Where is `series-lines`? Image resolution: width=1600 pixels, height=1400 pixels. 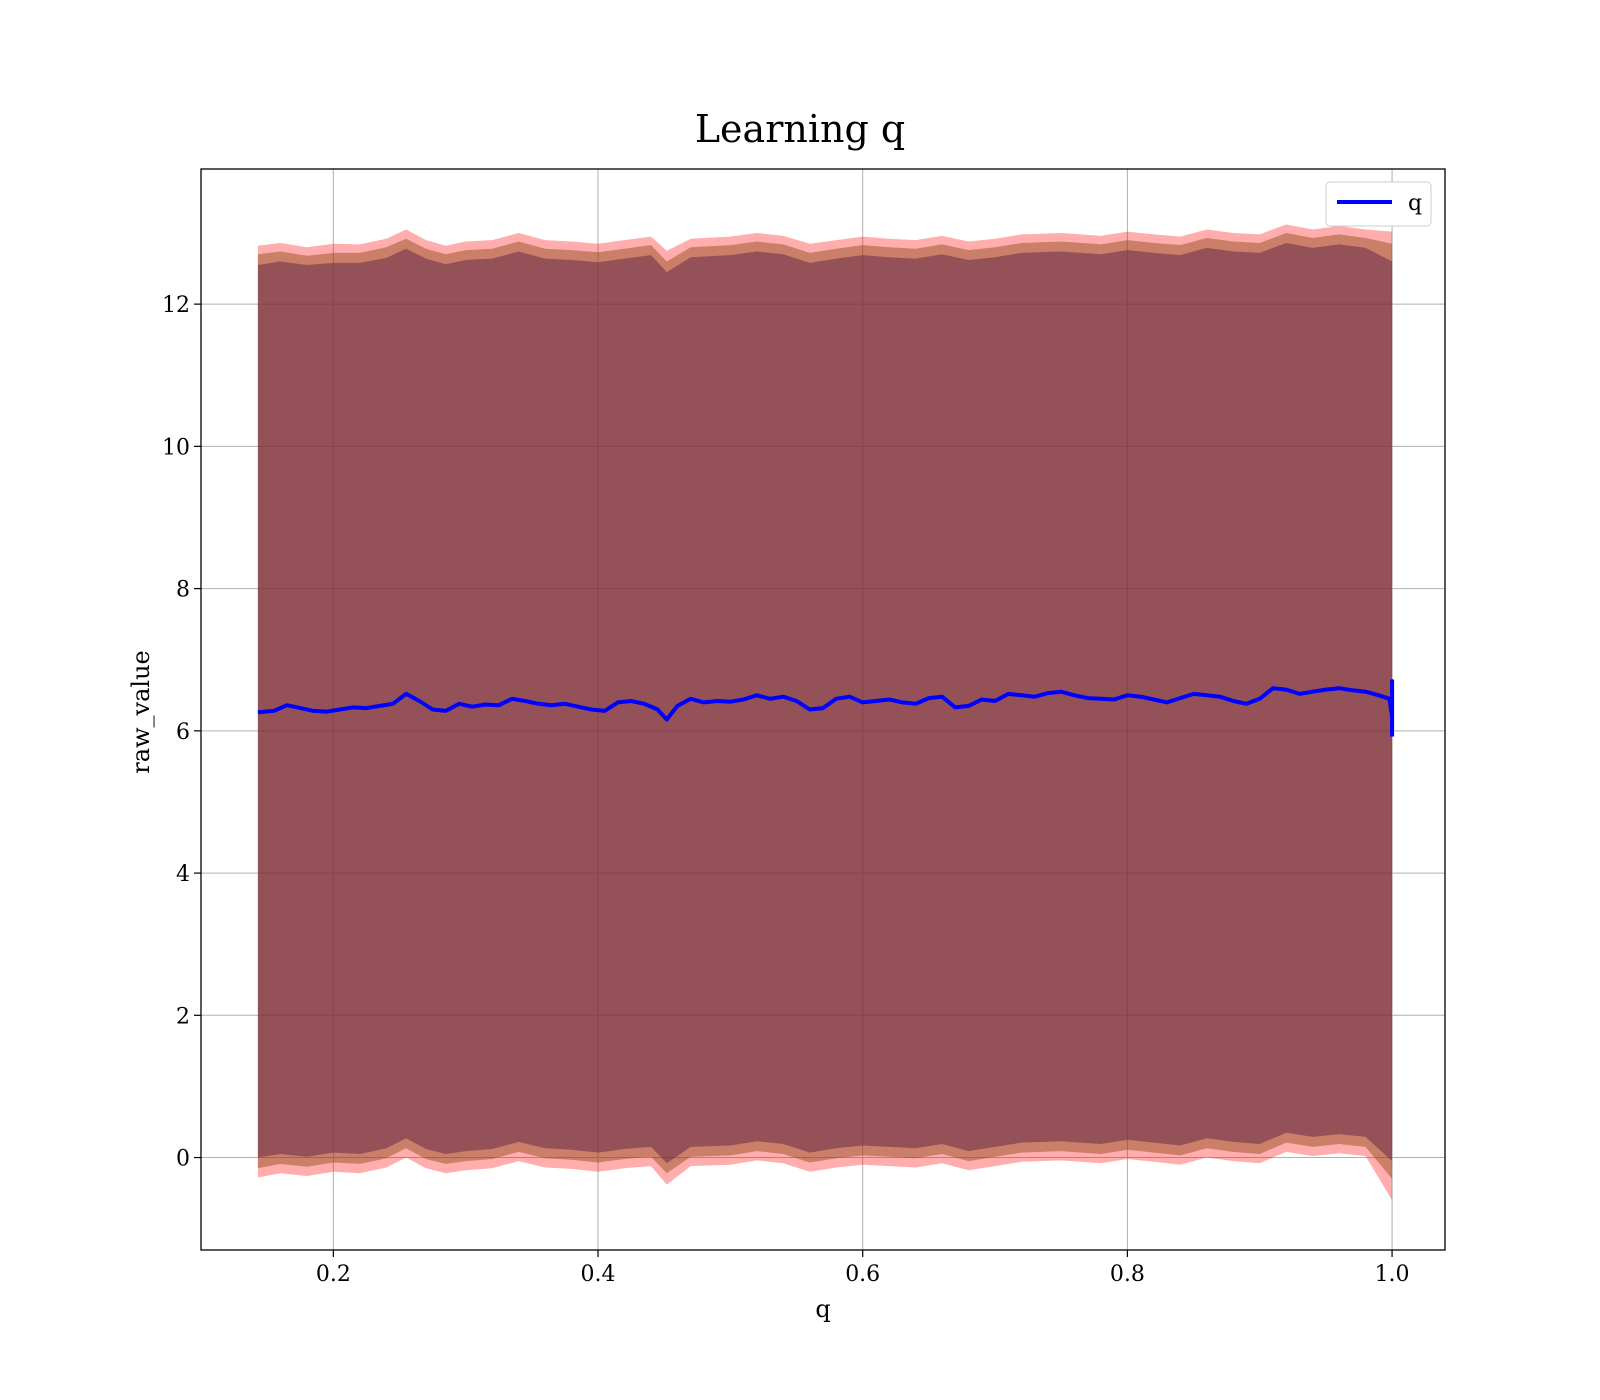 series-lines is located at coordinates (826, 708).